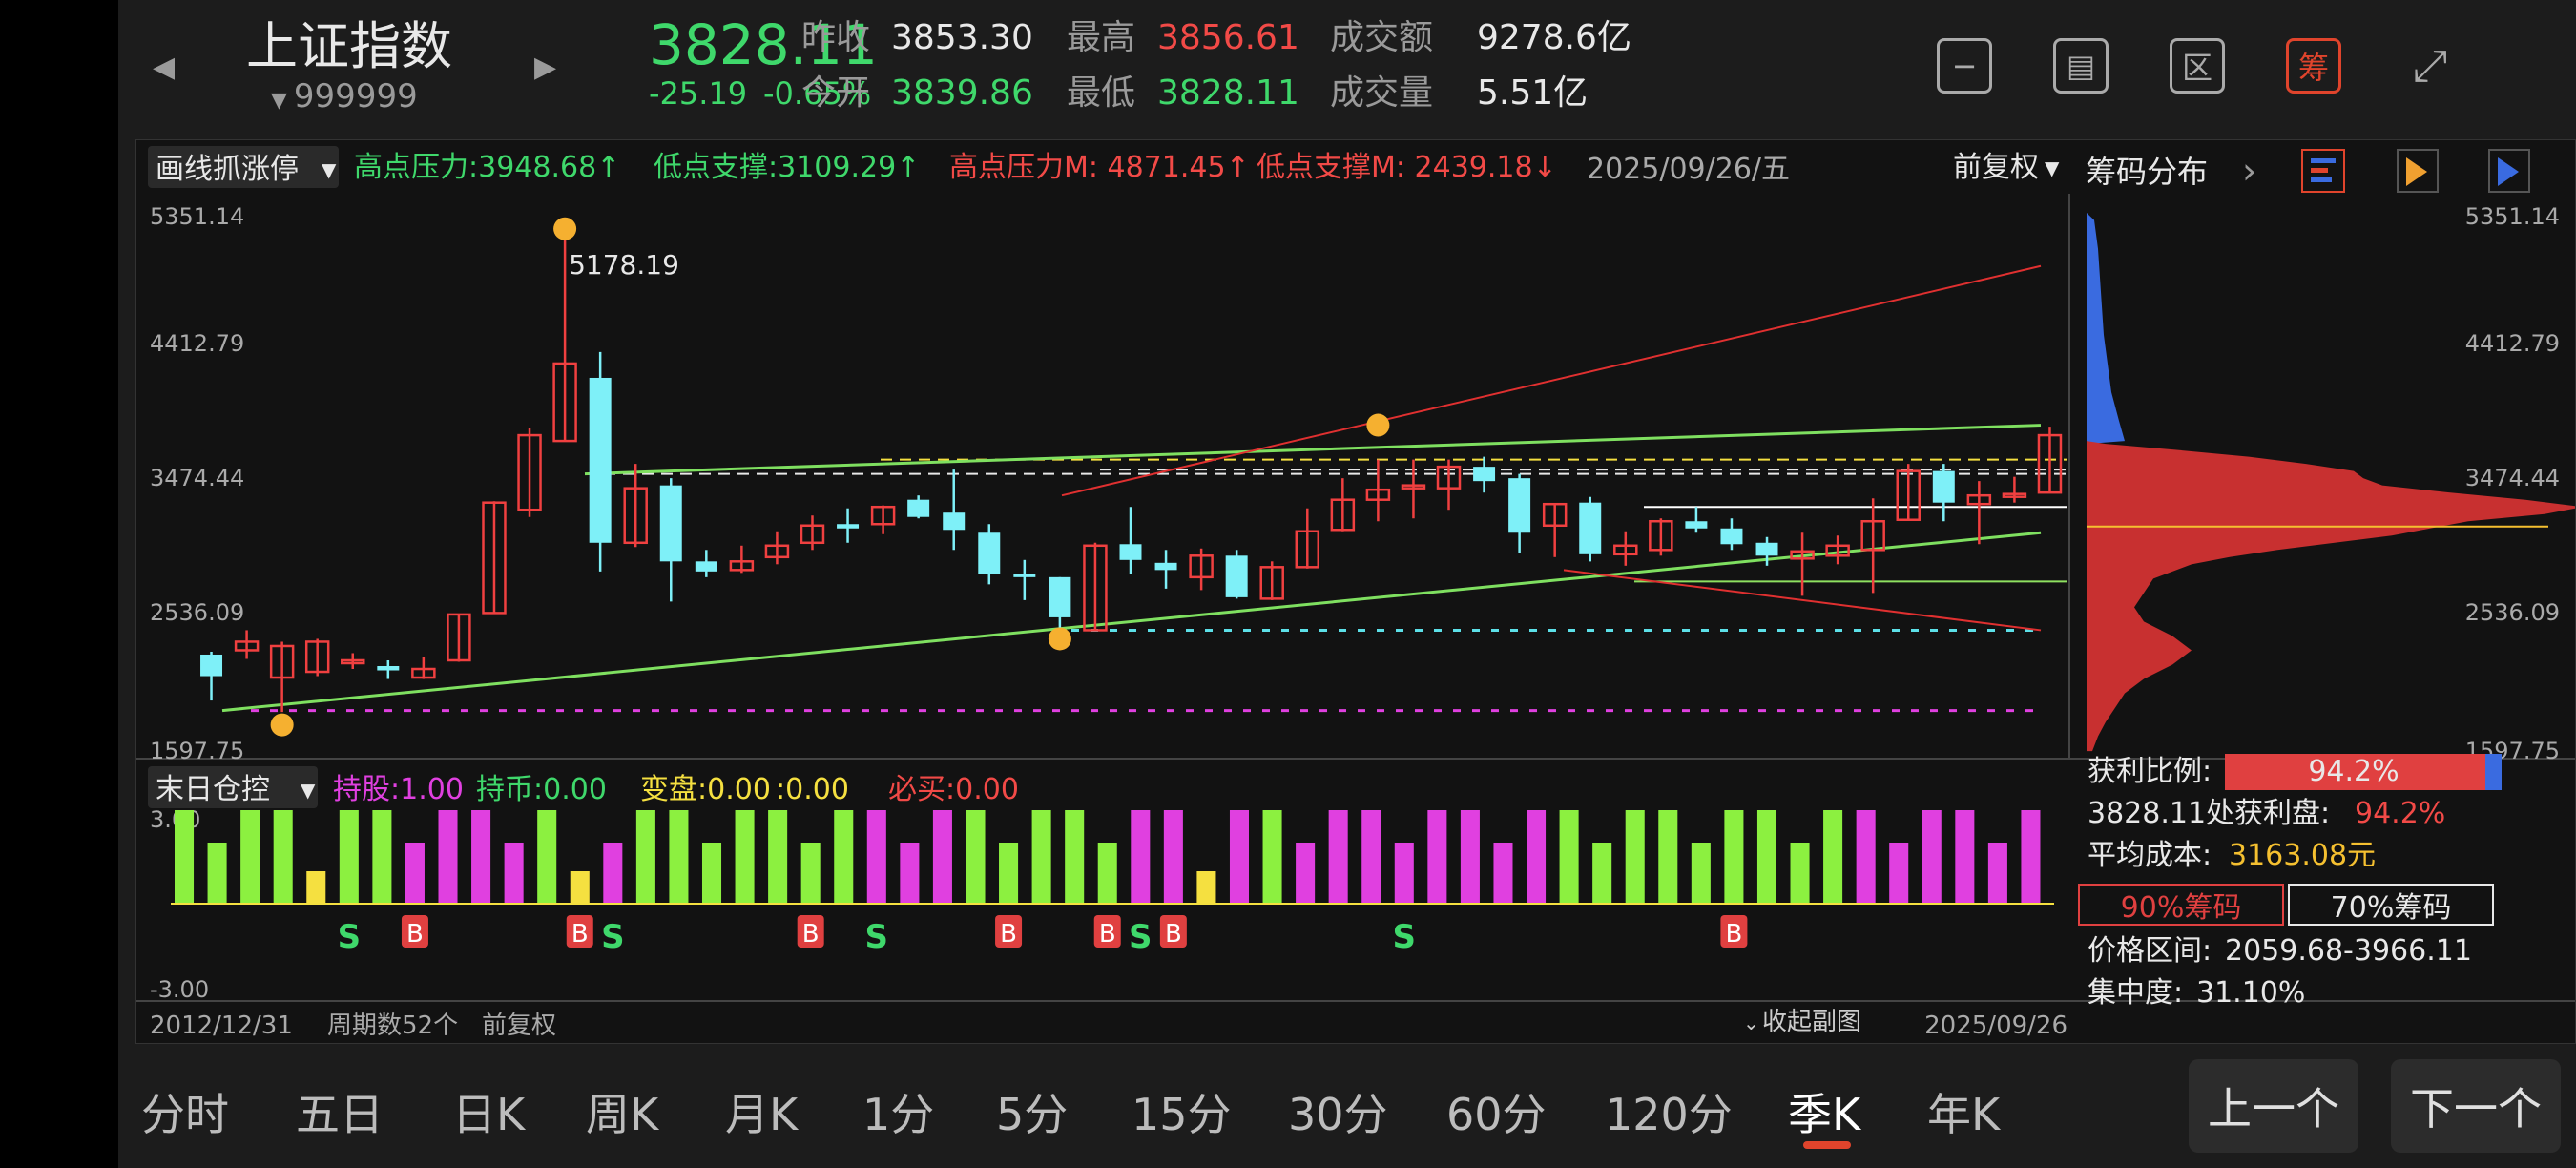 The image size is (2576, 1168). What do you see at coordinates (164, 67) in the screenshot?
I see `prev-stock-arrow-icon: ◀` at bounding box center [164, 67].